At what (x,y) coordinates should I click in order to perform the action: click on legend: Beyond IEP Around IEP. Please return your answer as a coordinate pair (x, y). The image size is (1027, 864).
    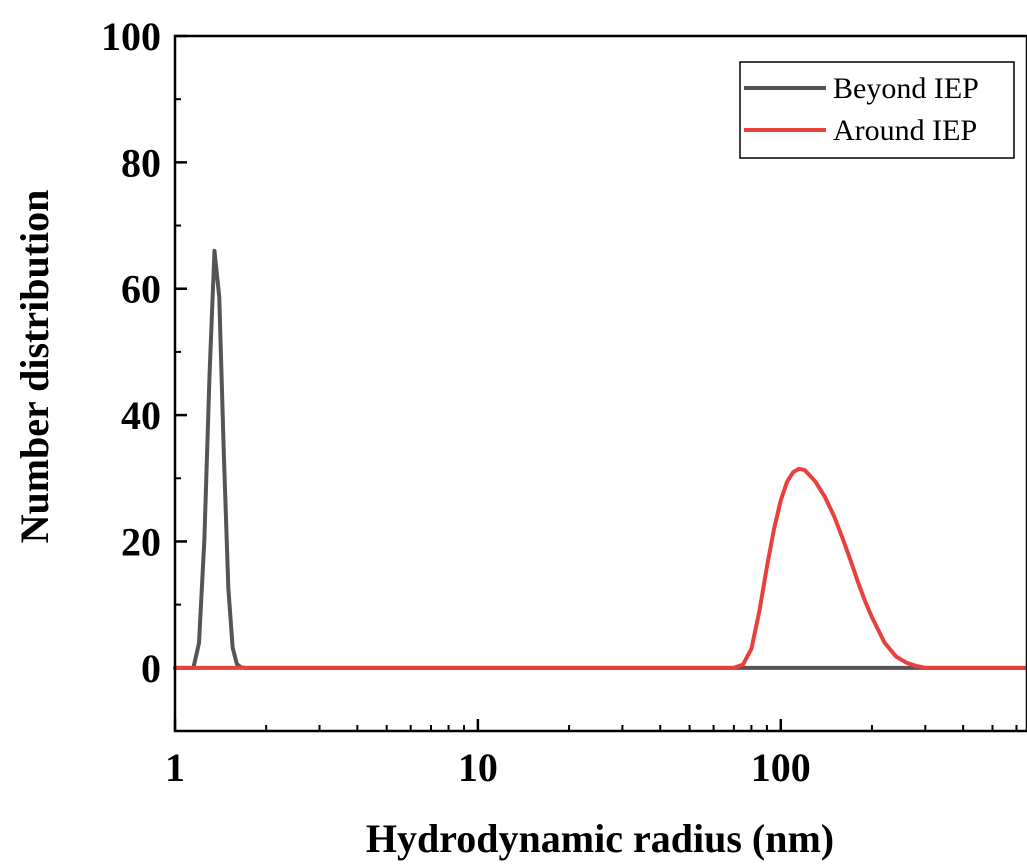
    Looking at the image, I should click on (877, 110).